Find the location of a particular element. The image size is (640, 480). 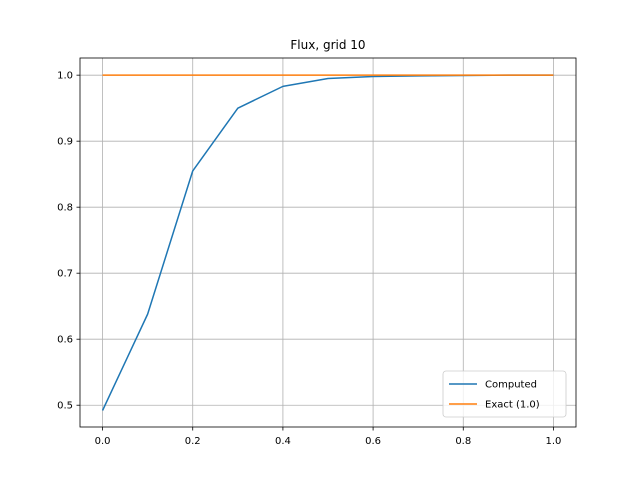

legend: Computed Exact (1.0) is located at coordinates (504, 394).